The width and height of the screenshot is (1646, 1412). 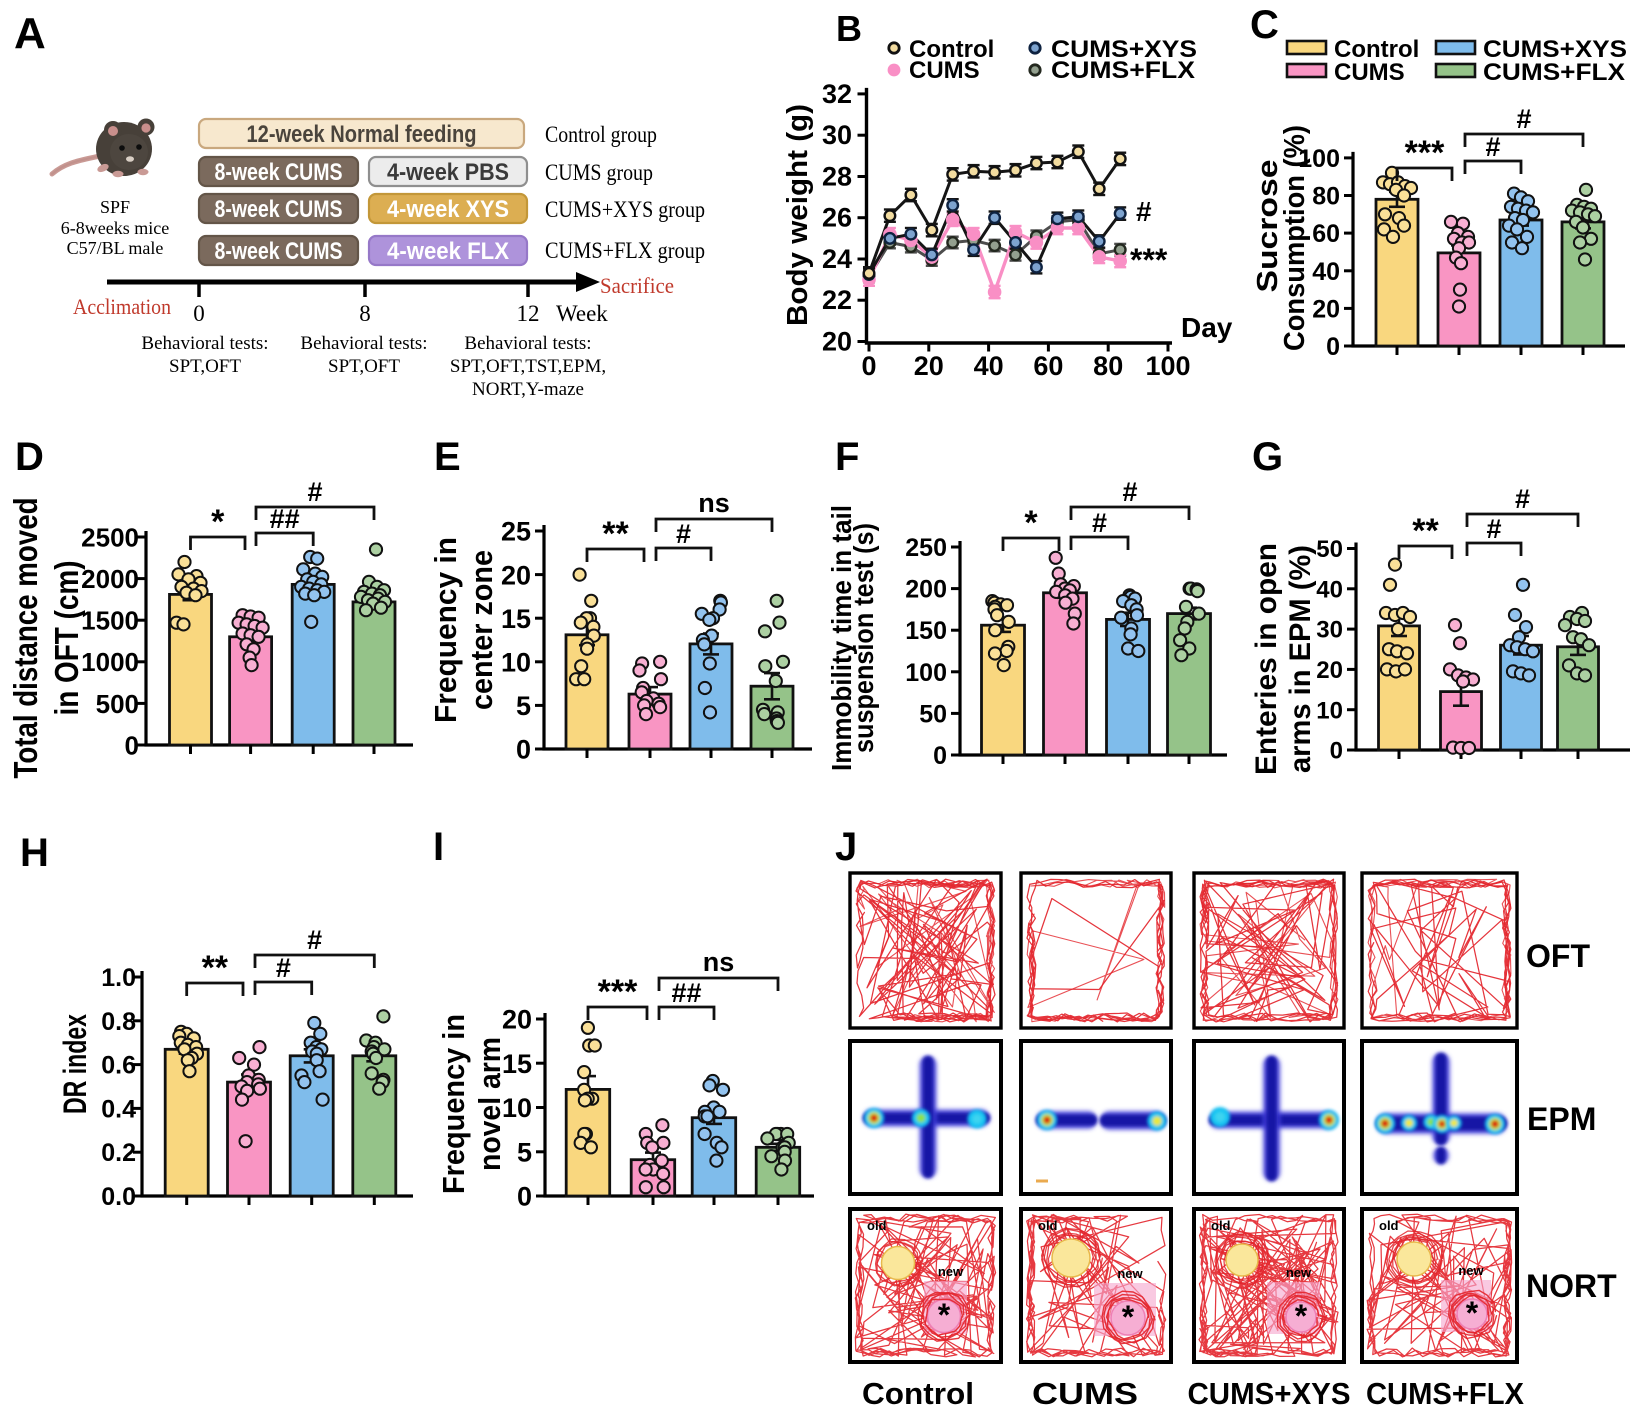 What do you see at coordinates (118, 1109) in the screenshot?
I see `svg-text: 0.4` at bounding box center [118, 1109].